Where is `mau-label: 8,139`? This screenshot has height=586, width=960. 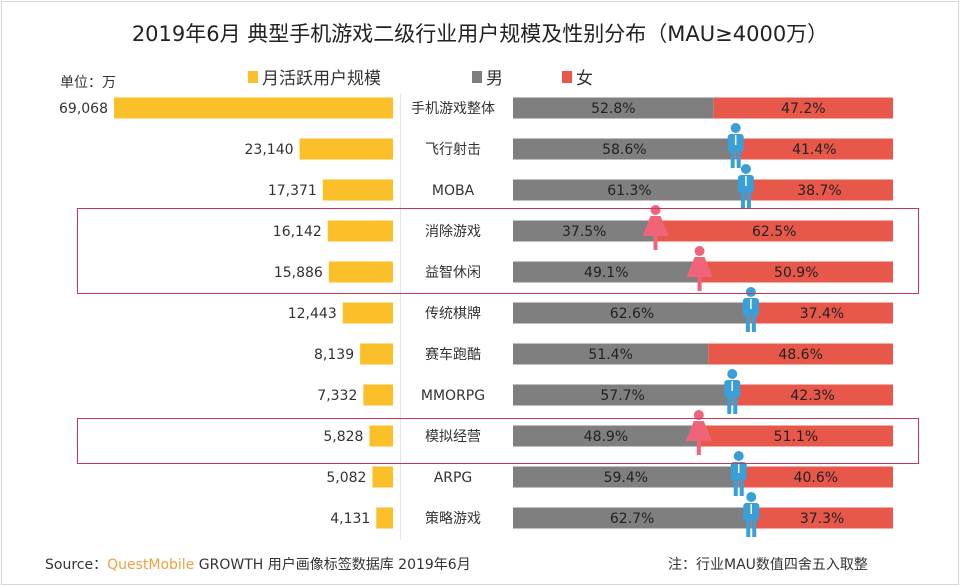
mau-label: 8,139 is located at coordinates (334, 355).